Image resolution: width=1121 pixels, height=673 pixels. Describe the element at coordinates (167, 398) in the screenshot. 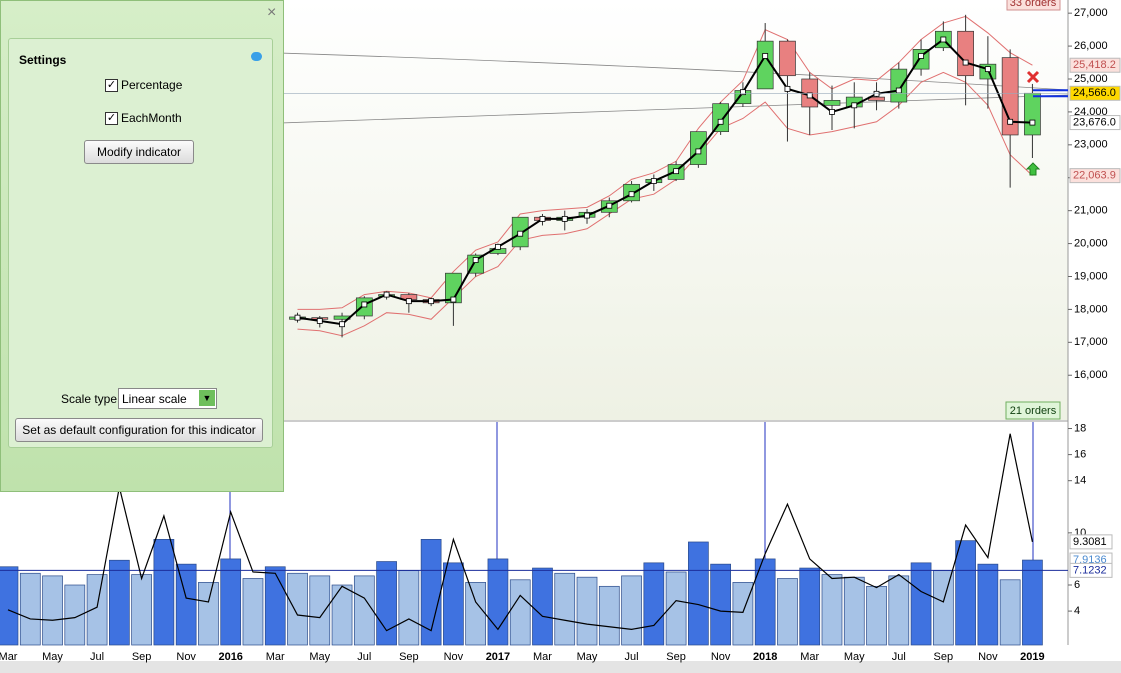

I see `scale-type-select: Linear scale ▼` at that location.